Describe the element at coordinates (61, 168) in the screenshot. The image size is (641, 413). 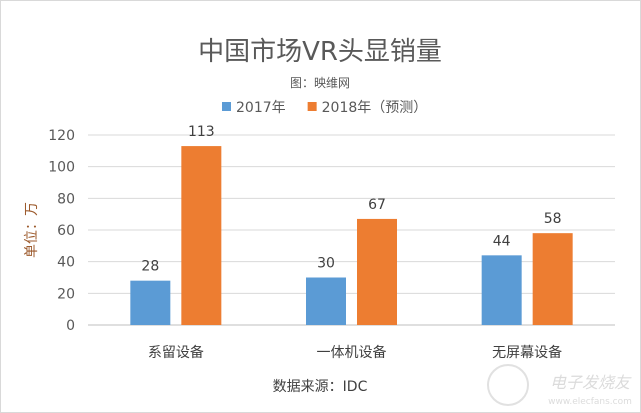
I see `y-tick-label: 100` at that location.